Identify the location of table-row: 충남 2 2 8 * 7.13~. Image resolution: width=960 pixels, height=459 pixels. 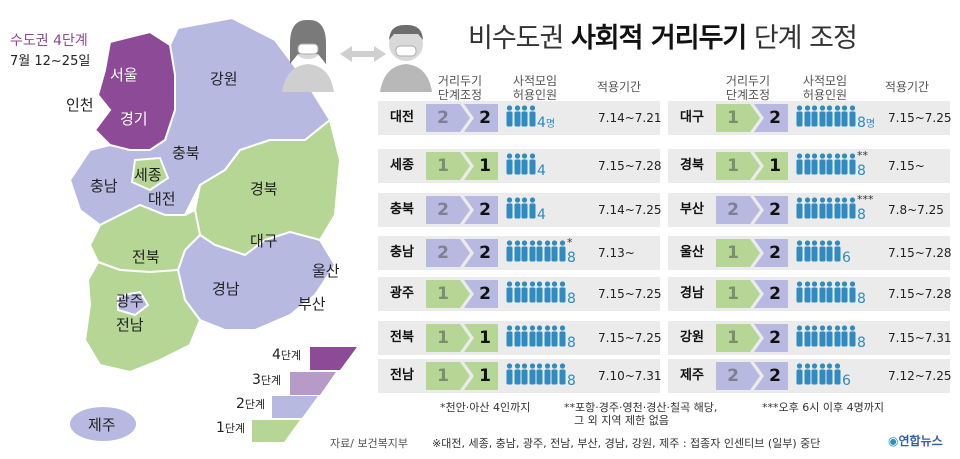
(519, 253).